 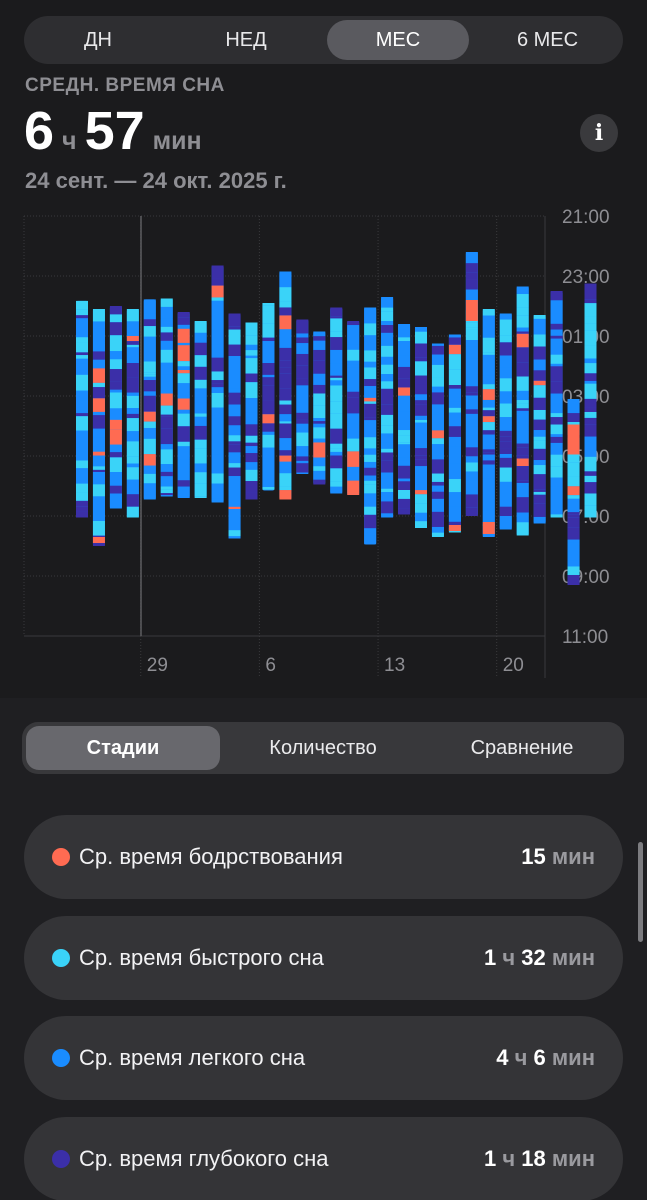 I want to click on tab-day: ДН, so click(x=98, y=40).